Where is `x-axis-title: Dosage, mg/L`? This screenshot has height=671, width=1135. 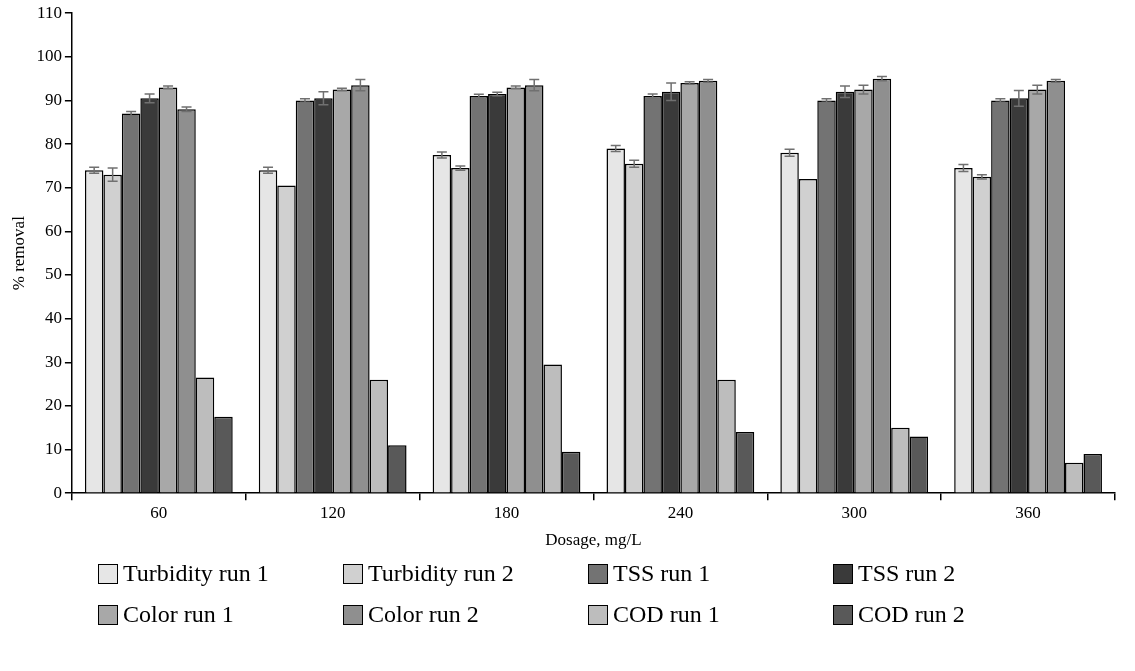 x-axis-title: Dosage, mg/L is located at coordinates (593, 540).